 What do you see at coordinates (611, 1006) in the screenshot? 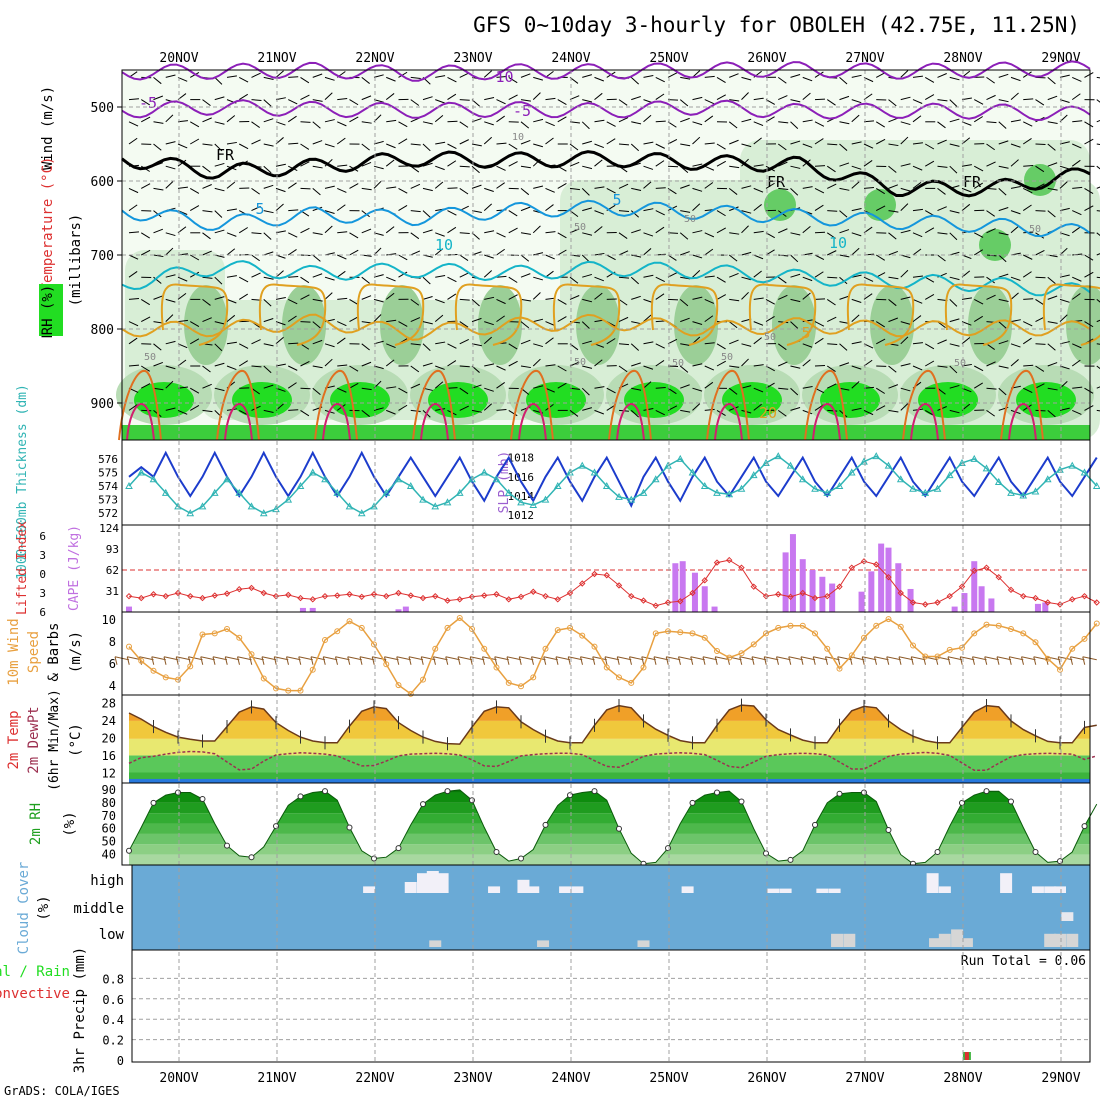
I see `panel-frame` at bounding box center [611, 1006].